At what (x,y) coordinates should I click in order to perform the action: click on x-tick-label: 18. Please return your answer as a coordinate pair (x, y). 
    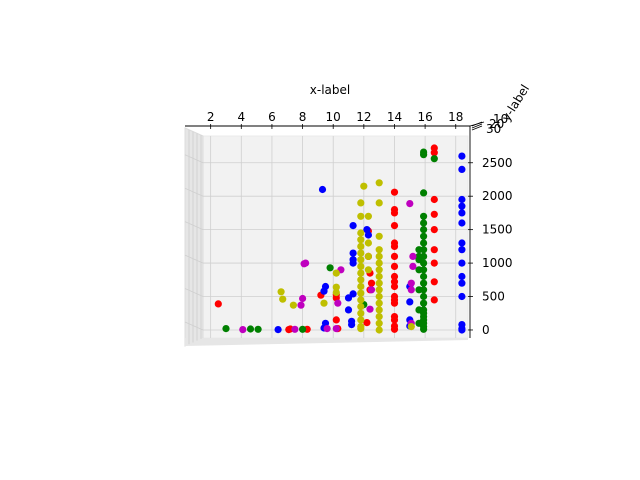
    Looking at the image, I should click on (455, 117).